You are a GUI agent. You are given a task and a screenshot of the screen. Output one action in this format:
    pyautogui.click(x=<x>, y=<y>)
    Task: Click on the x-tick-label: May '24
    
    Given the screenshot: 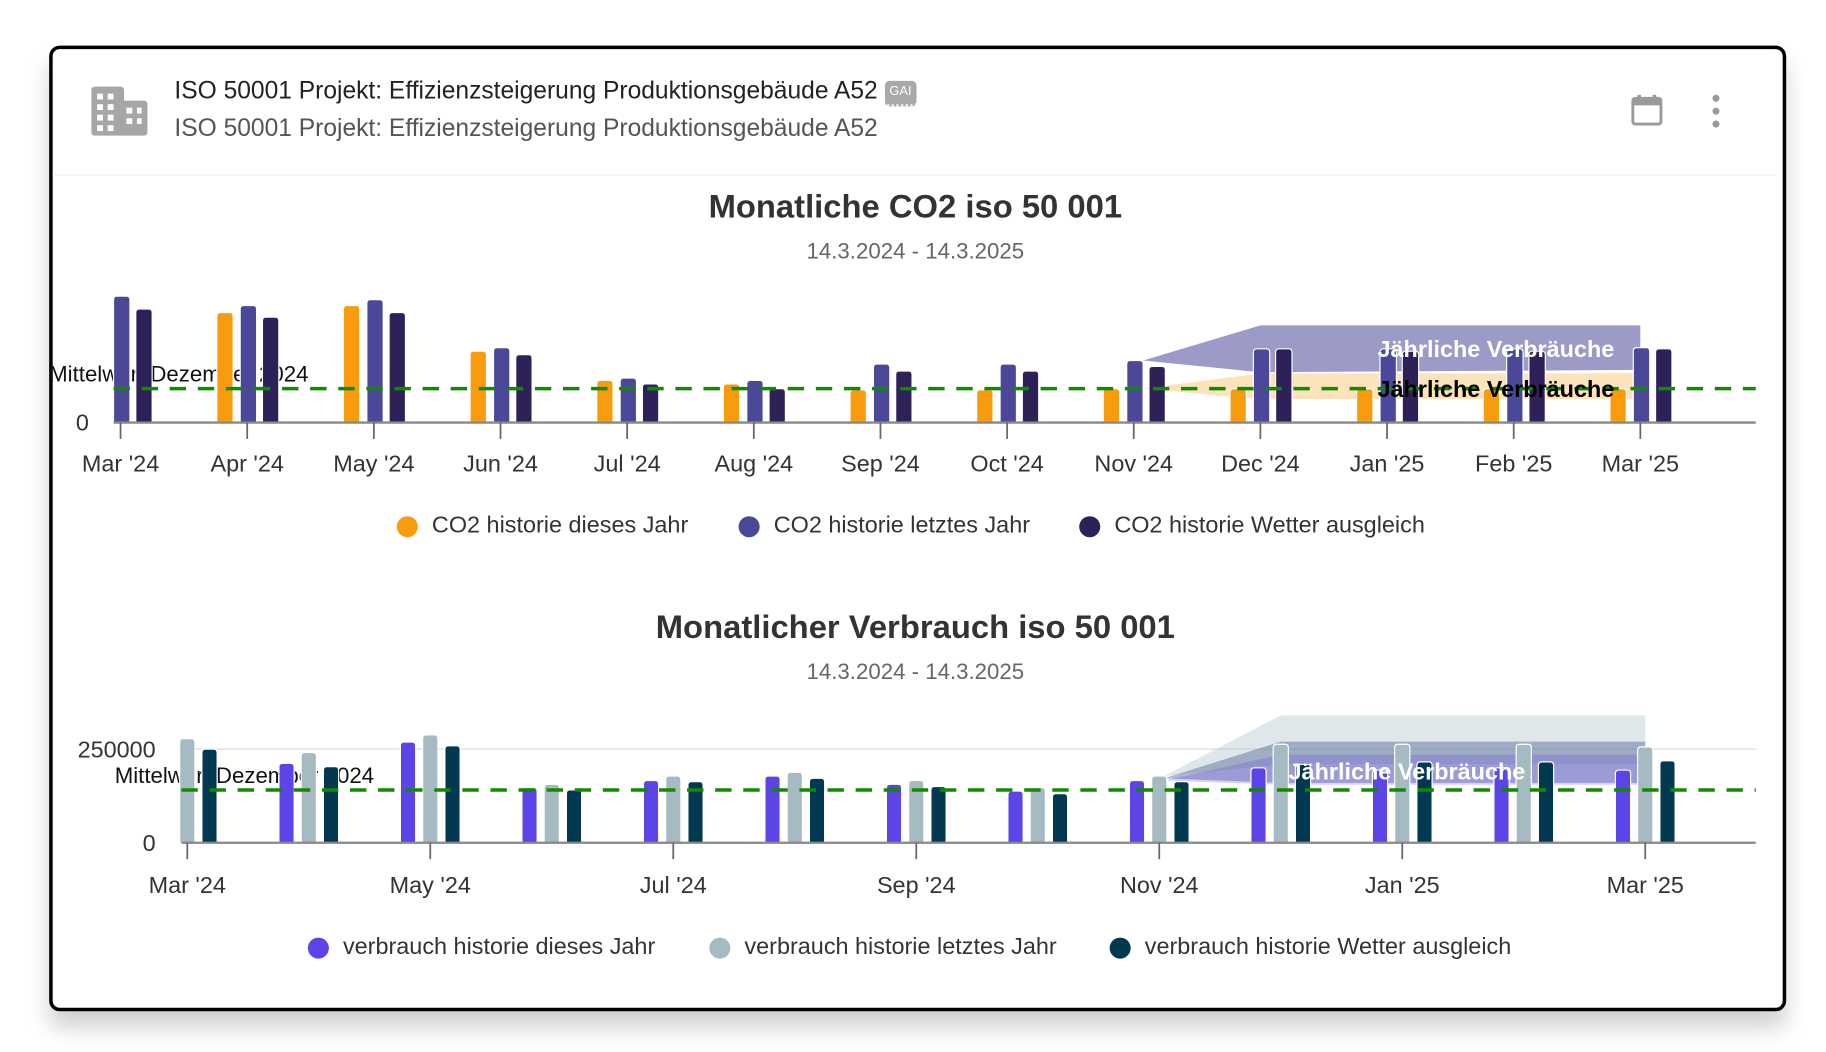 What is the action you would take?
    pyautogui.click(x=373, y=464)
    